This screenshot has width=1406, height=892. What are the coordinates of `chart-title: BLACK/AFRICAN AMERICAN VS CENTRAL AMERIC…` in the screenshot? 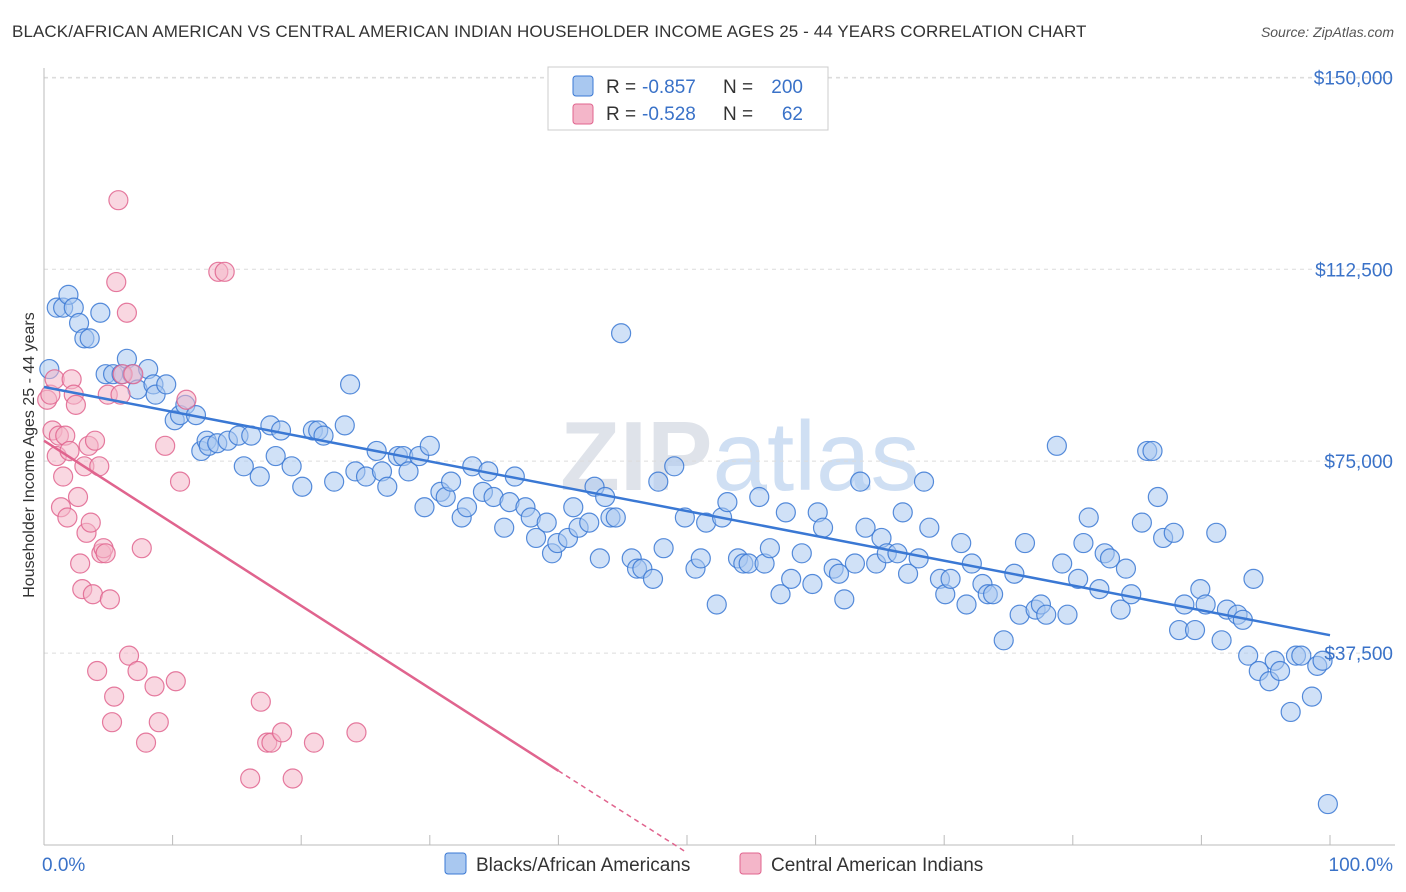 It's located at (549, 31).